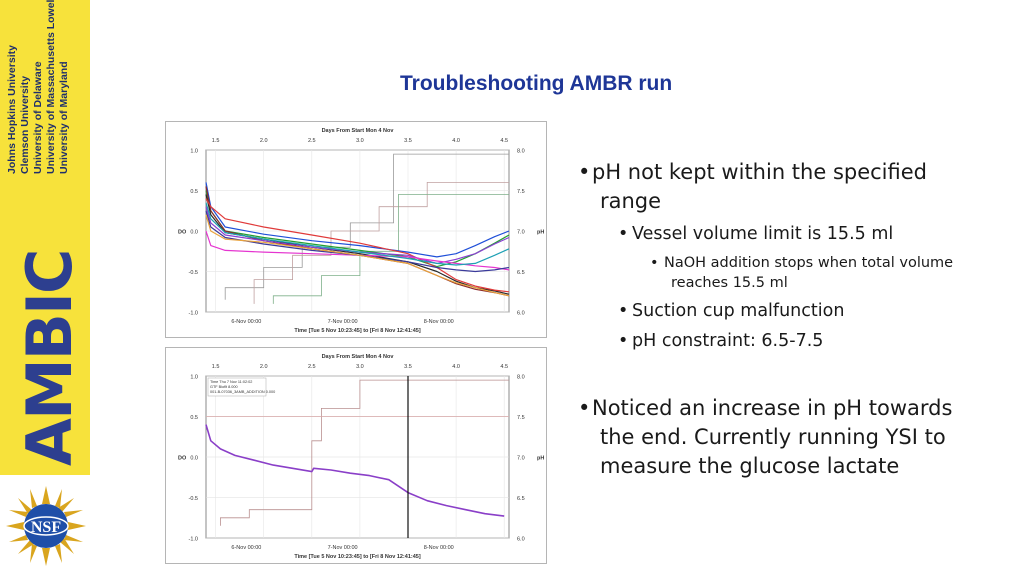 The width and height of the screenshot is (1024, 576). I want to click on nsf-logo: NSF, so click(46, 526).